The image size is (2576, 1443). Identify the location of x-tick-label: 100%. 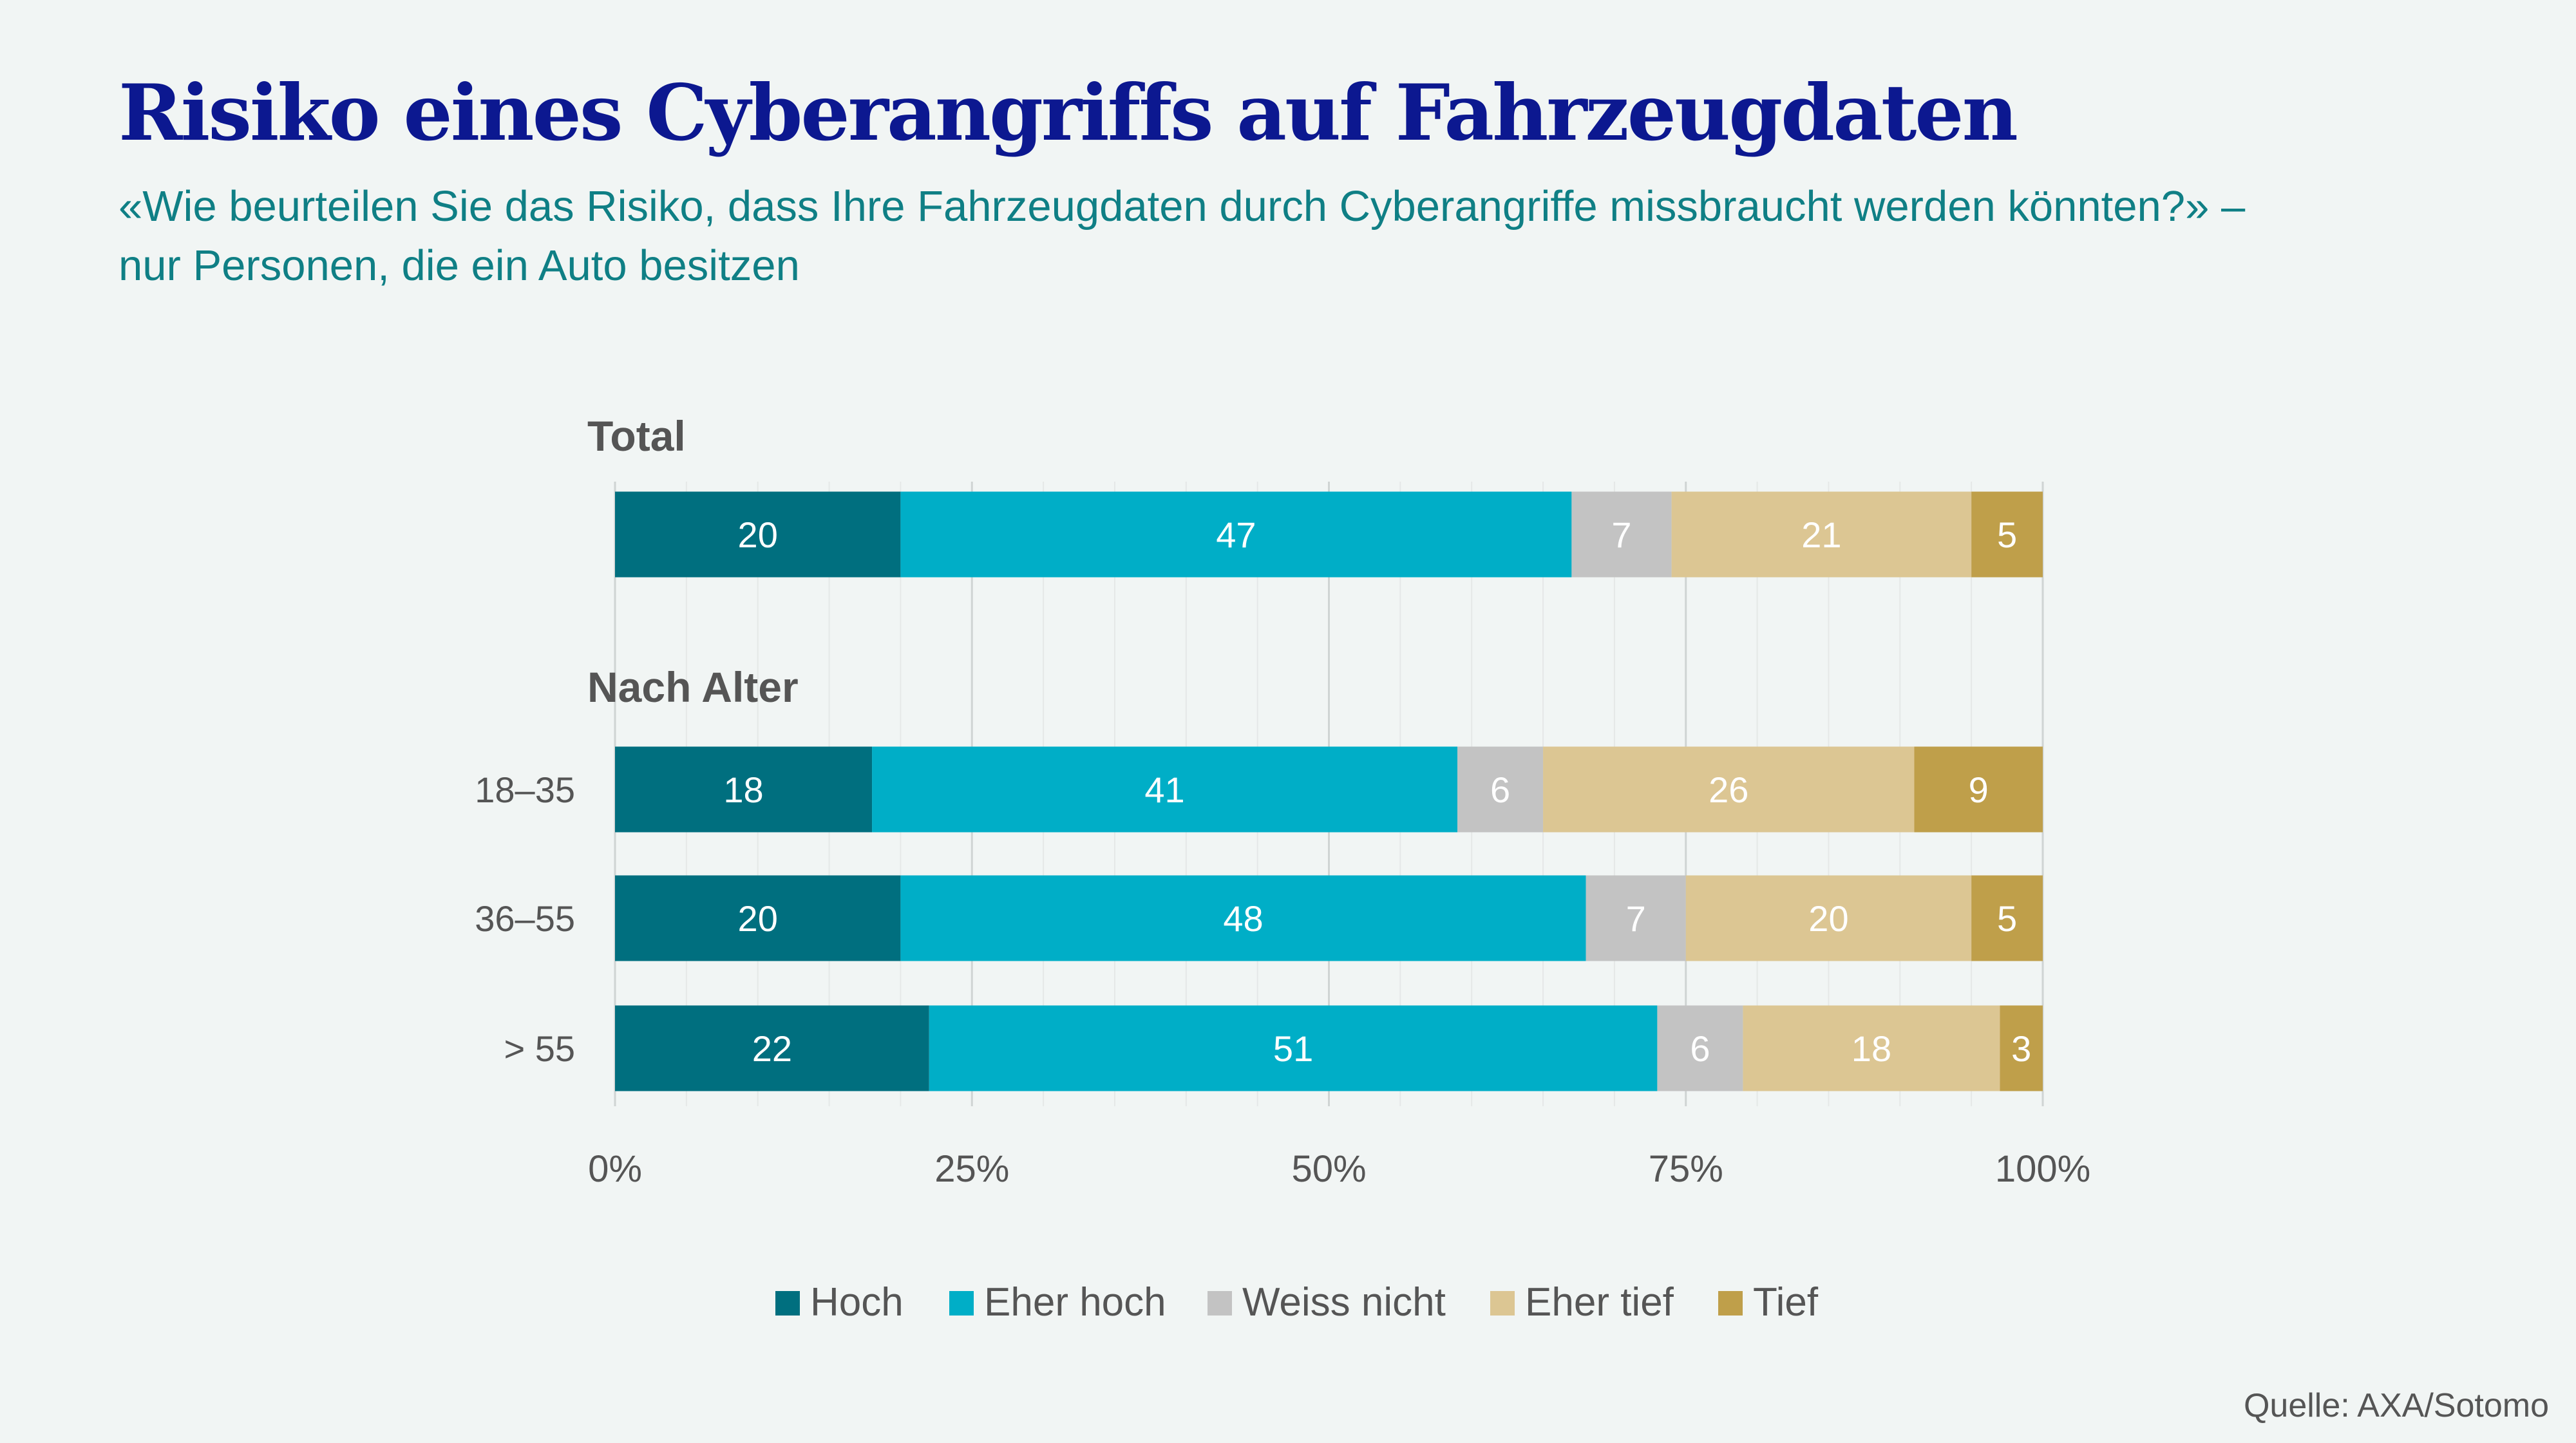
(2043, 1169).